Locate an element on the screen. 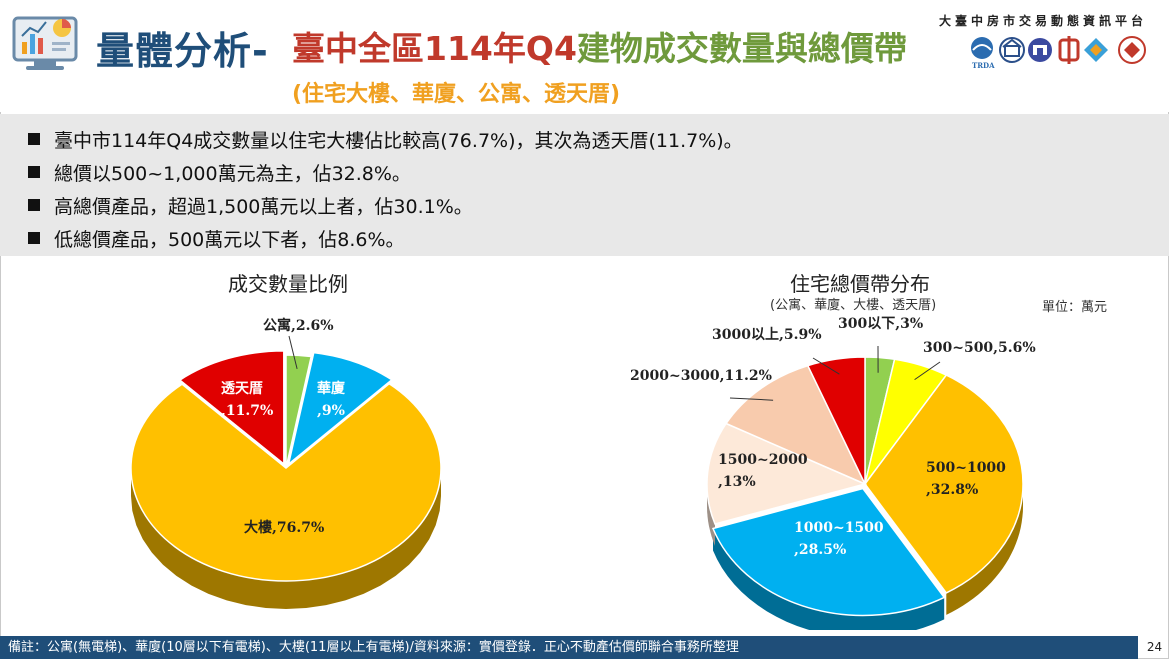 The image size is (1169, 659). slice-label: 3000以上,5.9% is located at coordinates (767, 335).